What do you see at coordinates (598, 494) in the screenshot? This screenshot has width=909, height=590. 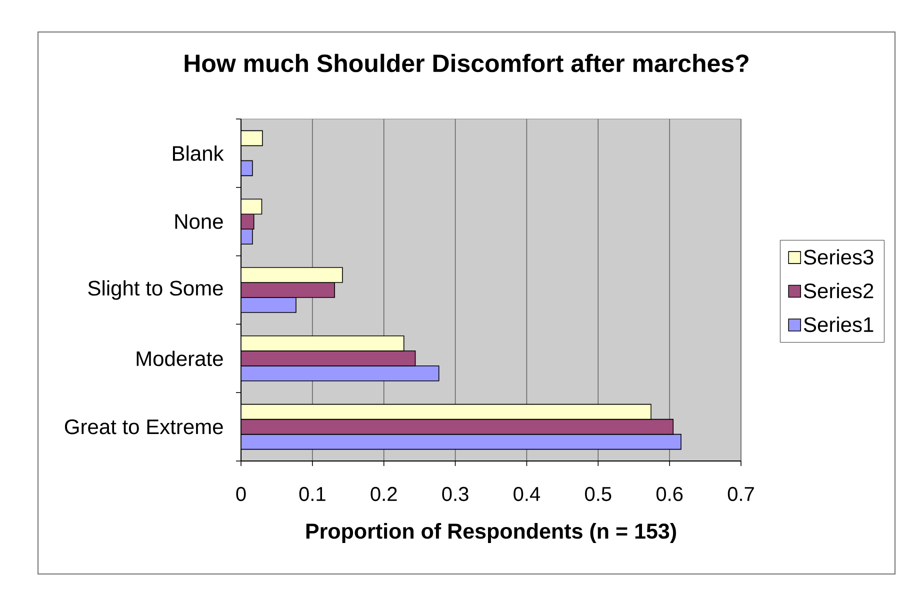 I see `x-tick-label: 0.5` at bounding box center [598, 494].